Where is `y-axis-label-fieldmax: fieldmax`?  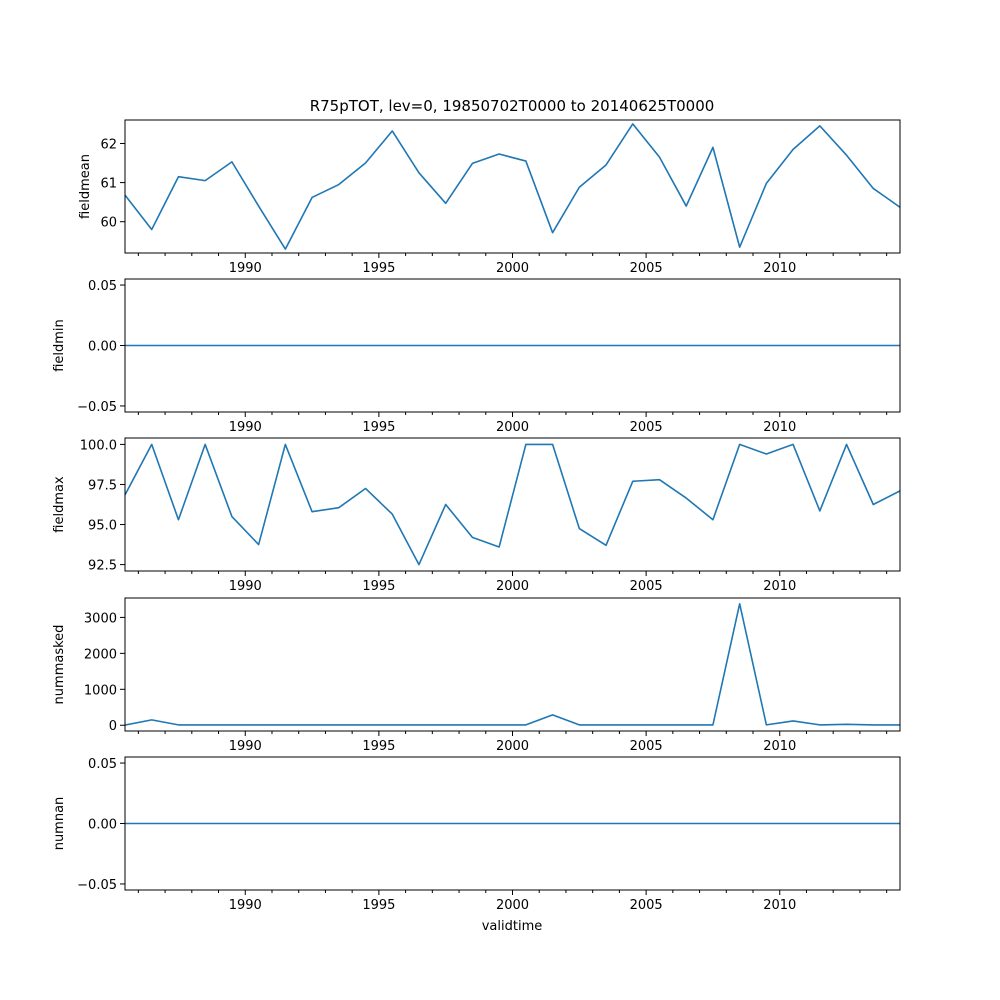 y-axis-label-fieldmax: fieldmax is located at coordinates (59, 504).